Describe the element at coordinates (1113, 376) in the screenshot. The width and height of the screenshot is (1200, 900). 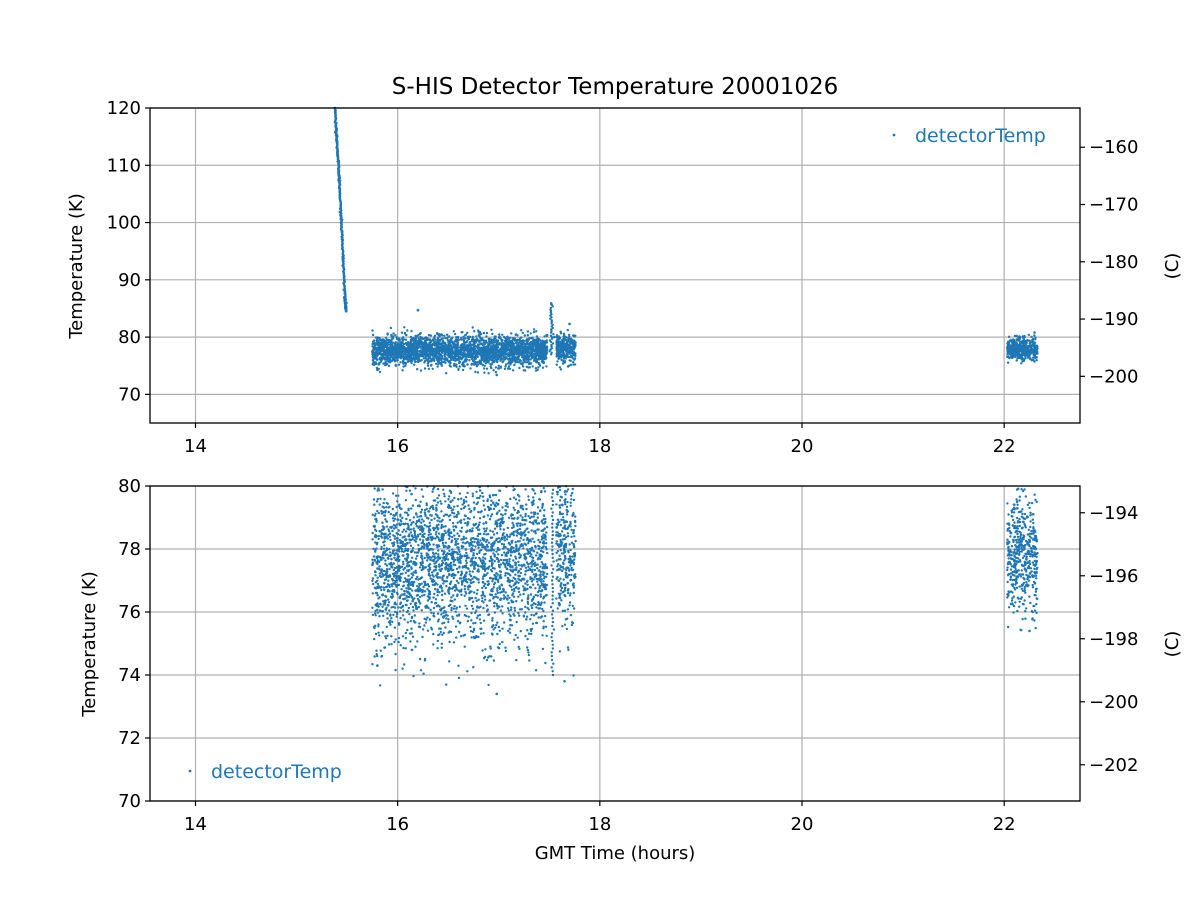
I see `right-y-tick-label: −200` at that location.